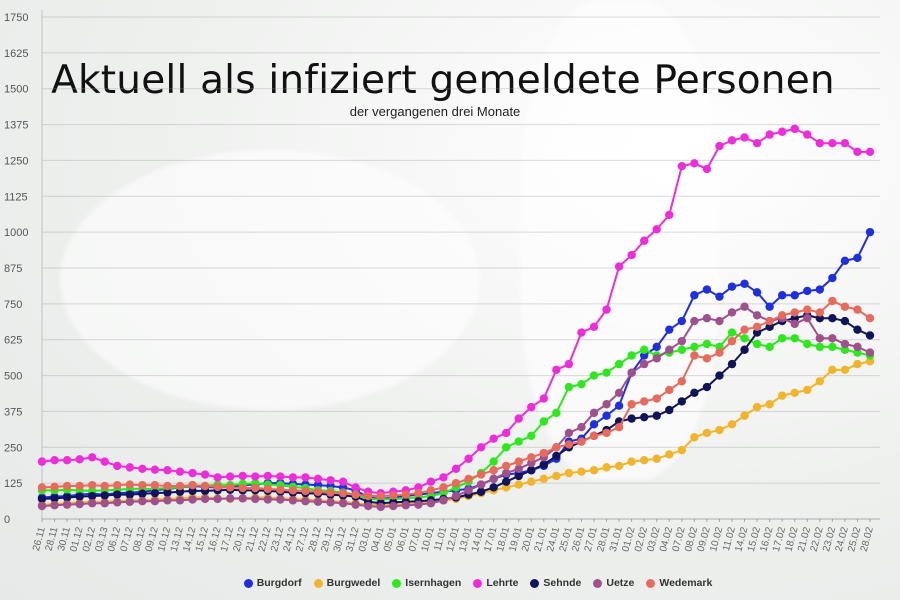  Describe the element at coordinates (16, 18) in the screenshot. I see `y-tick-label: 1750` at that location.